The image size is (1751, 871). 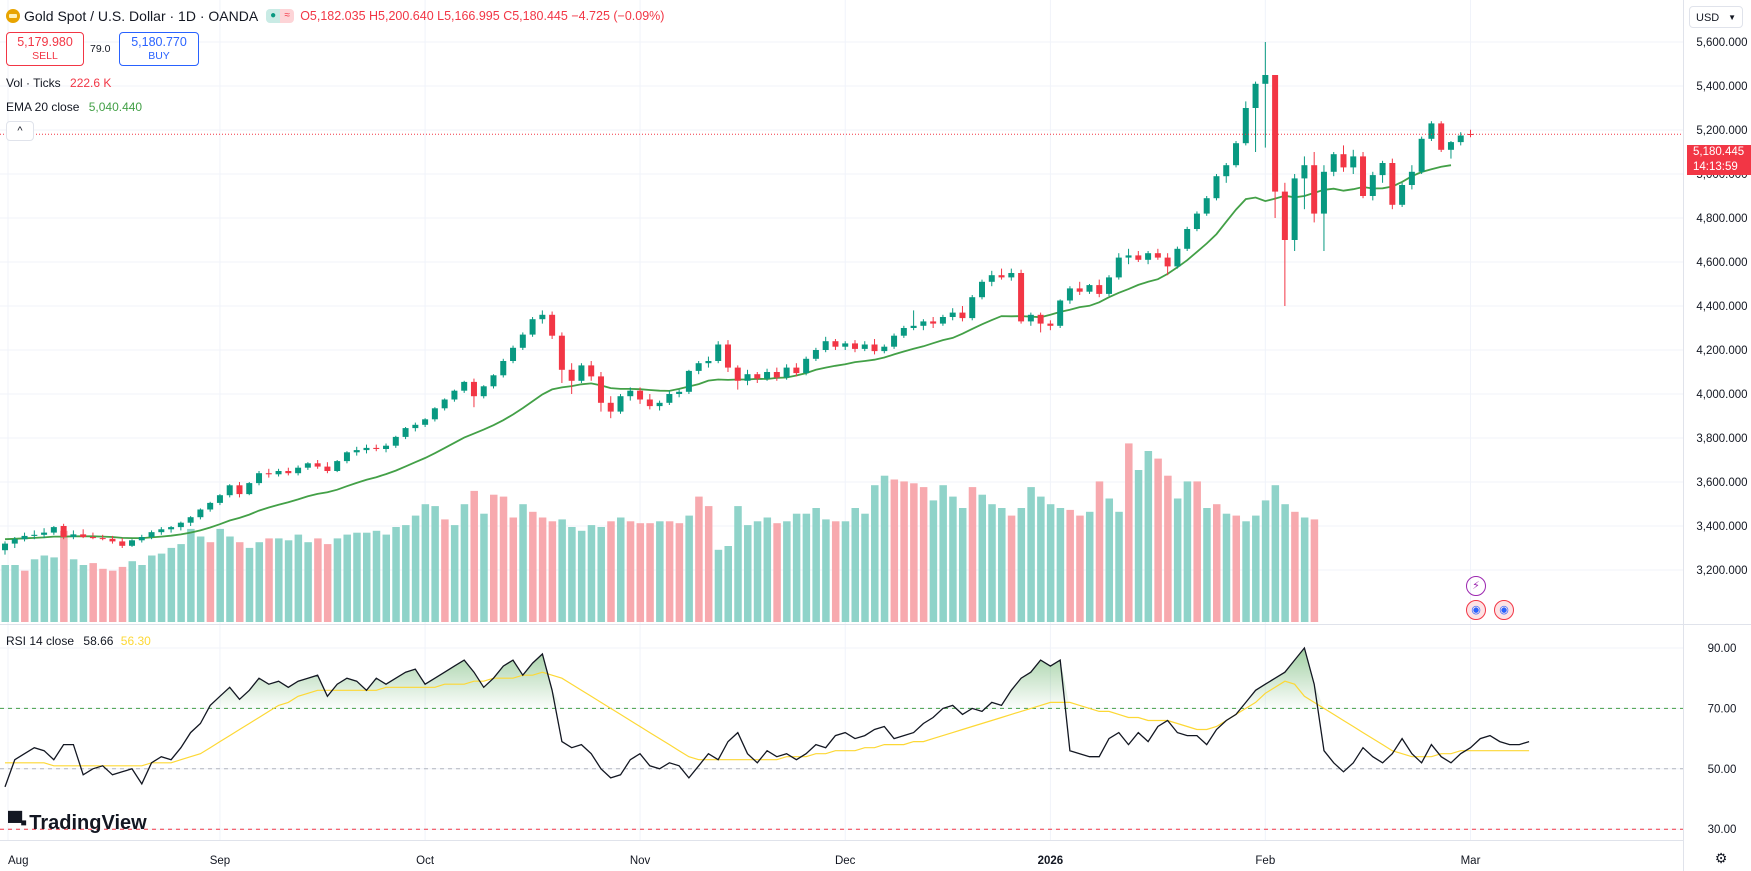 I want to click on market-open-icon: ●, so click(x=273, y=16).